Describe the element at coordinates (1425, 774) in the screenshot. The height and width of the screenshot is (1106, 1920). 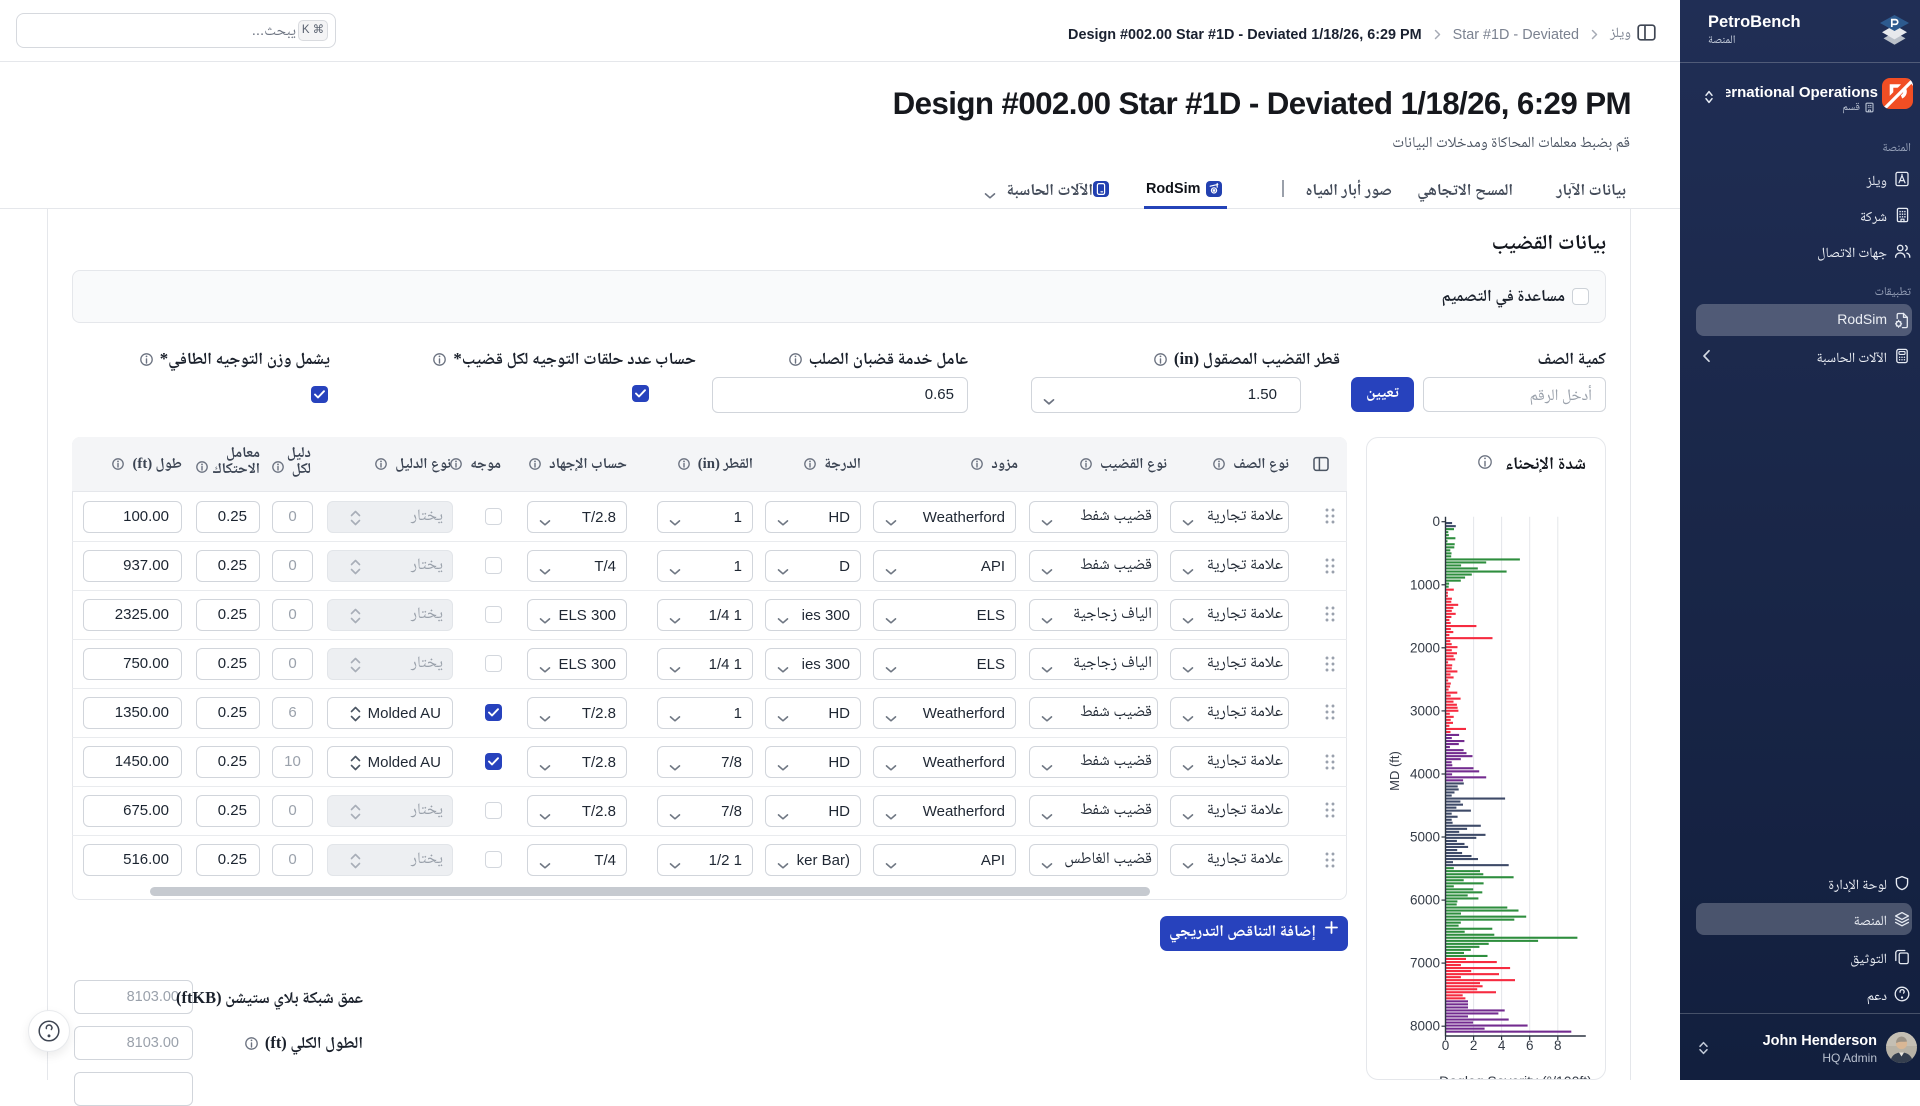
I see `svg-text: 4000` at that location.